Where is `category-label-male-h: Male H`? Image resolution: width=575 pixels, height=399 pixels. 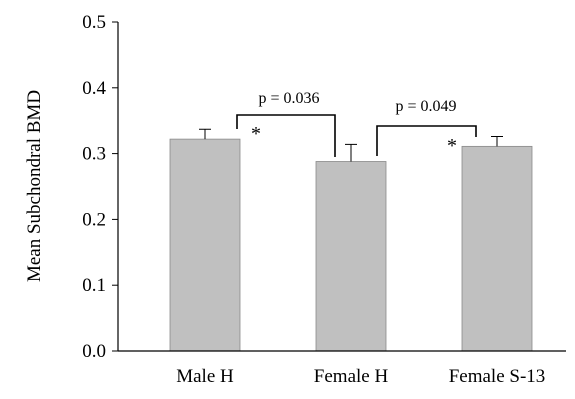
category-label-male-h: Male H is located at coordinates (205, 376).